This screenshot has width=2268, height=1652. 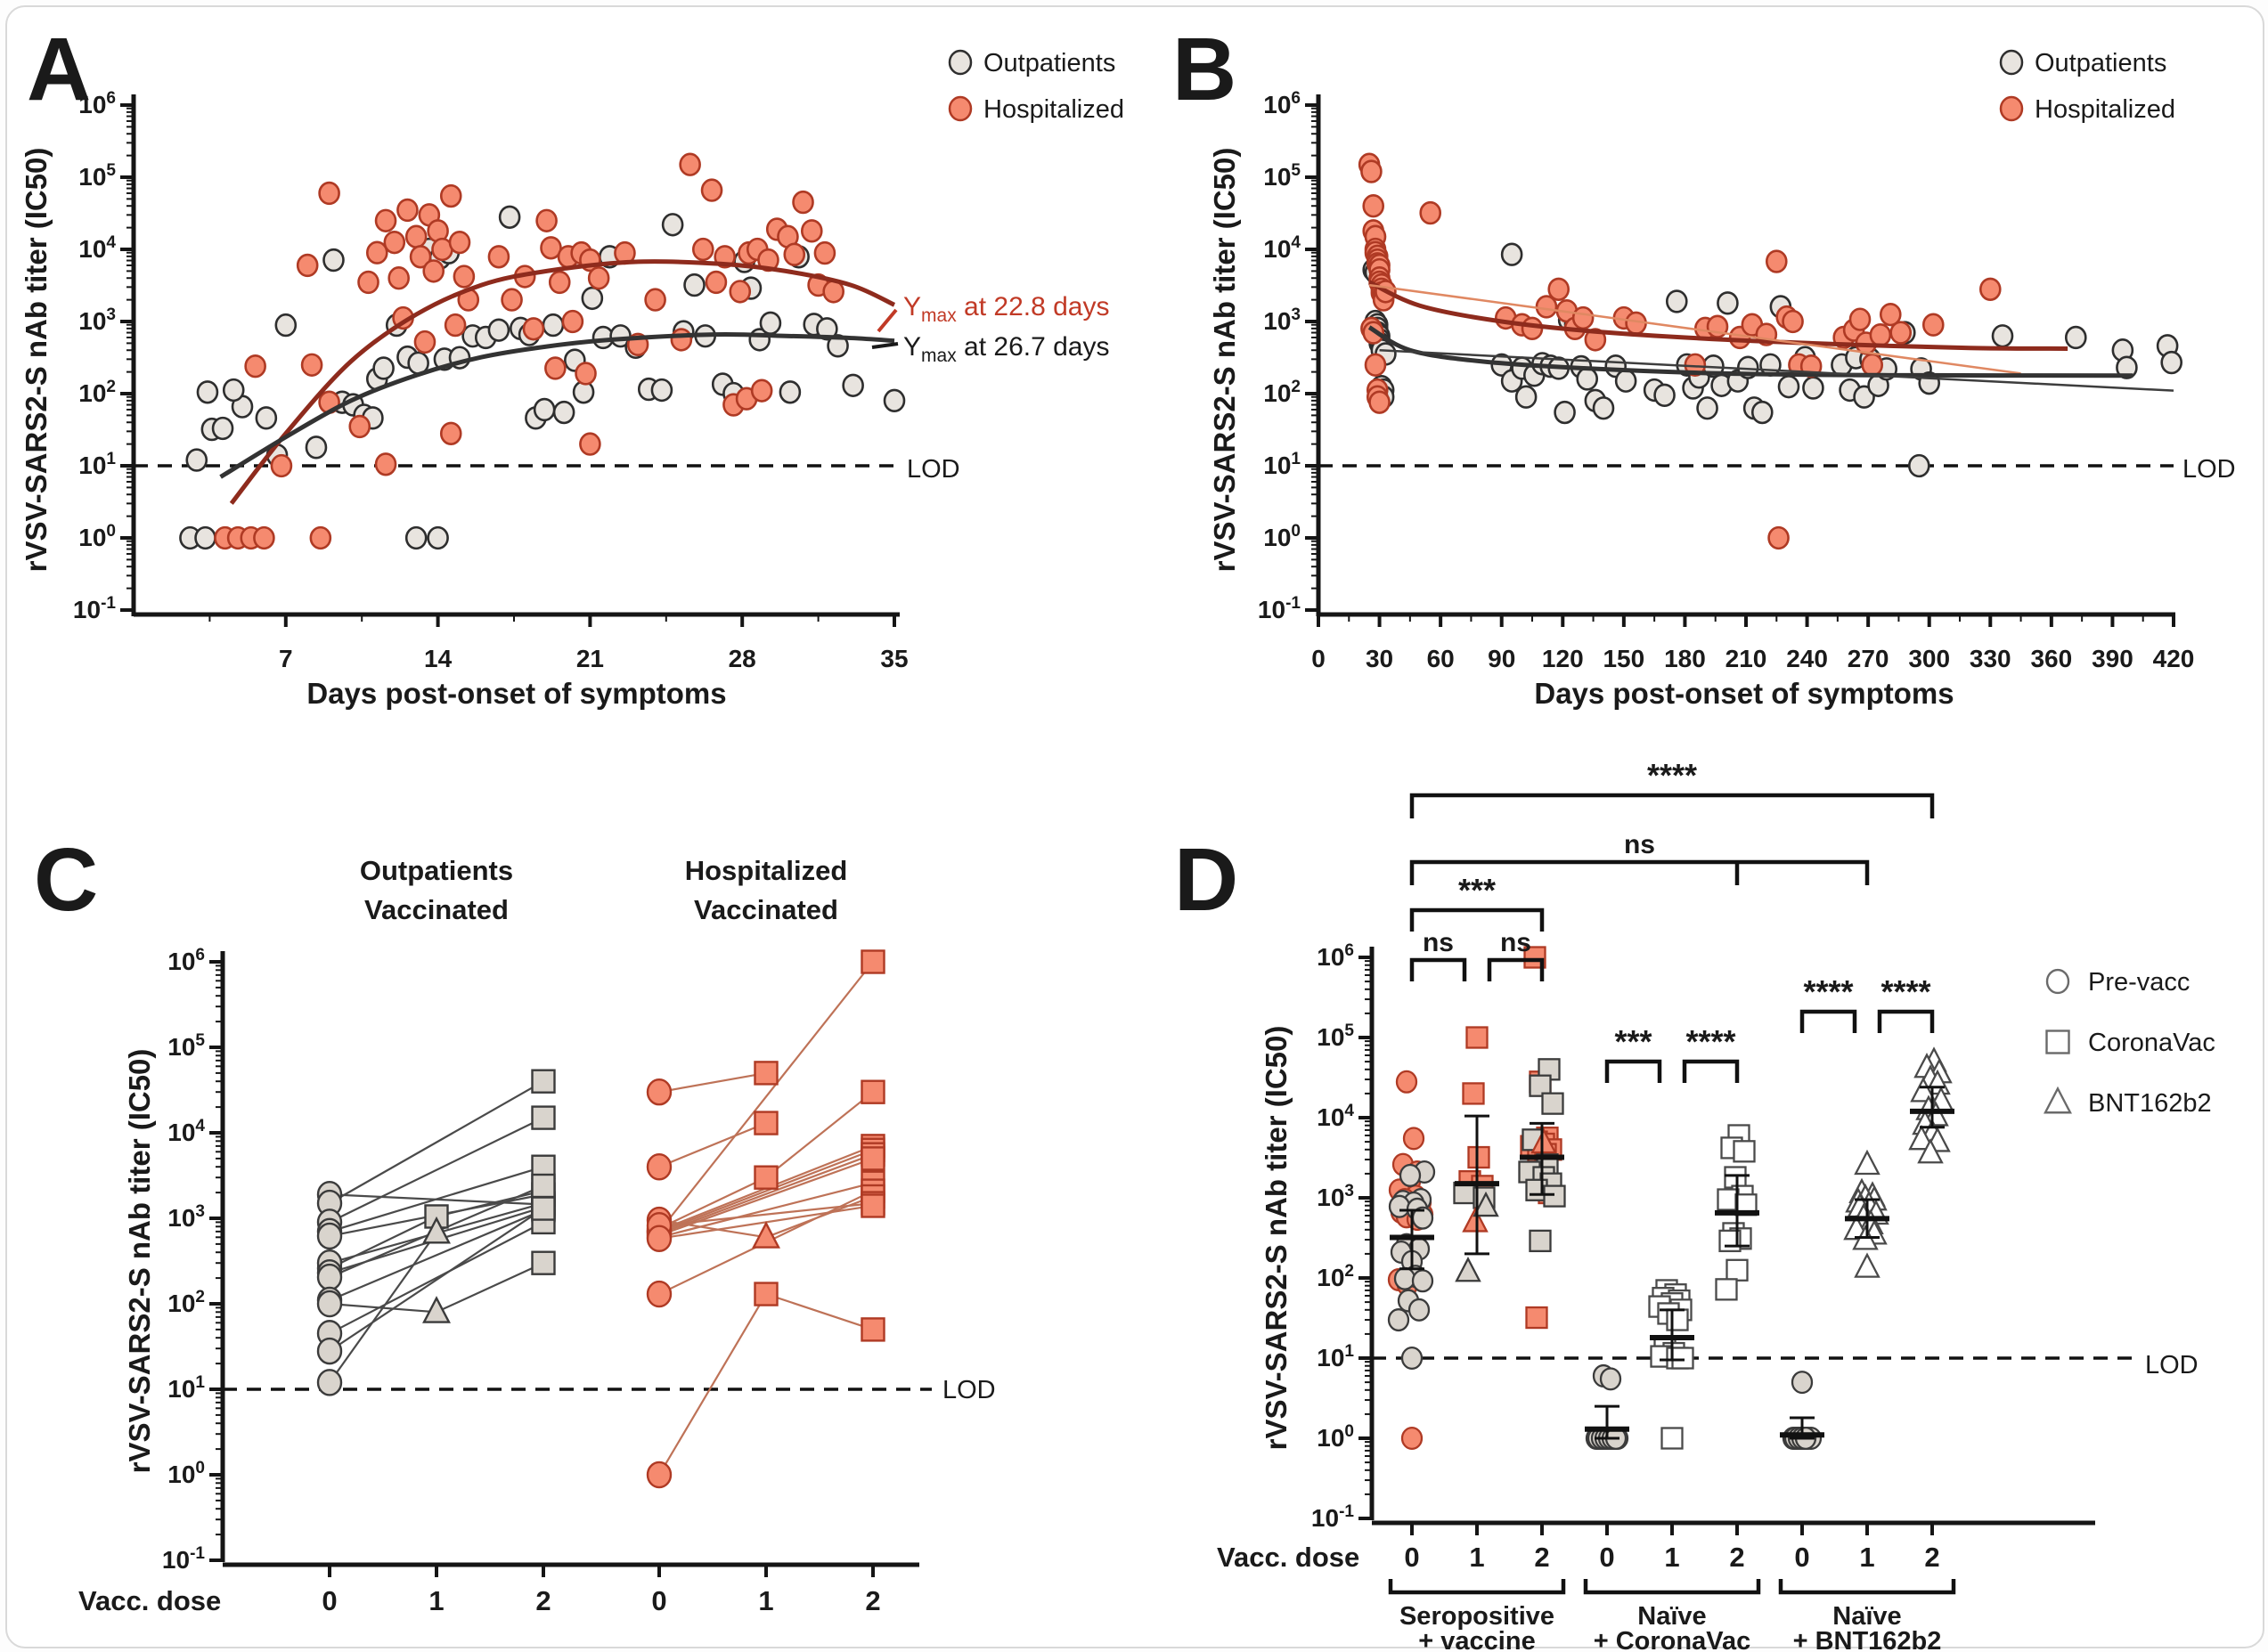 I want to click on x-tick-label: 330, so click(x=1990, y=658).